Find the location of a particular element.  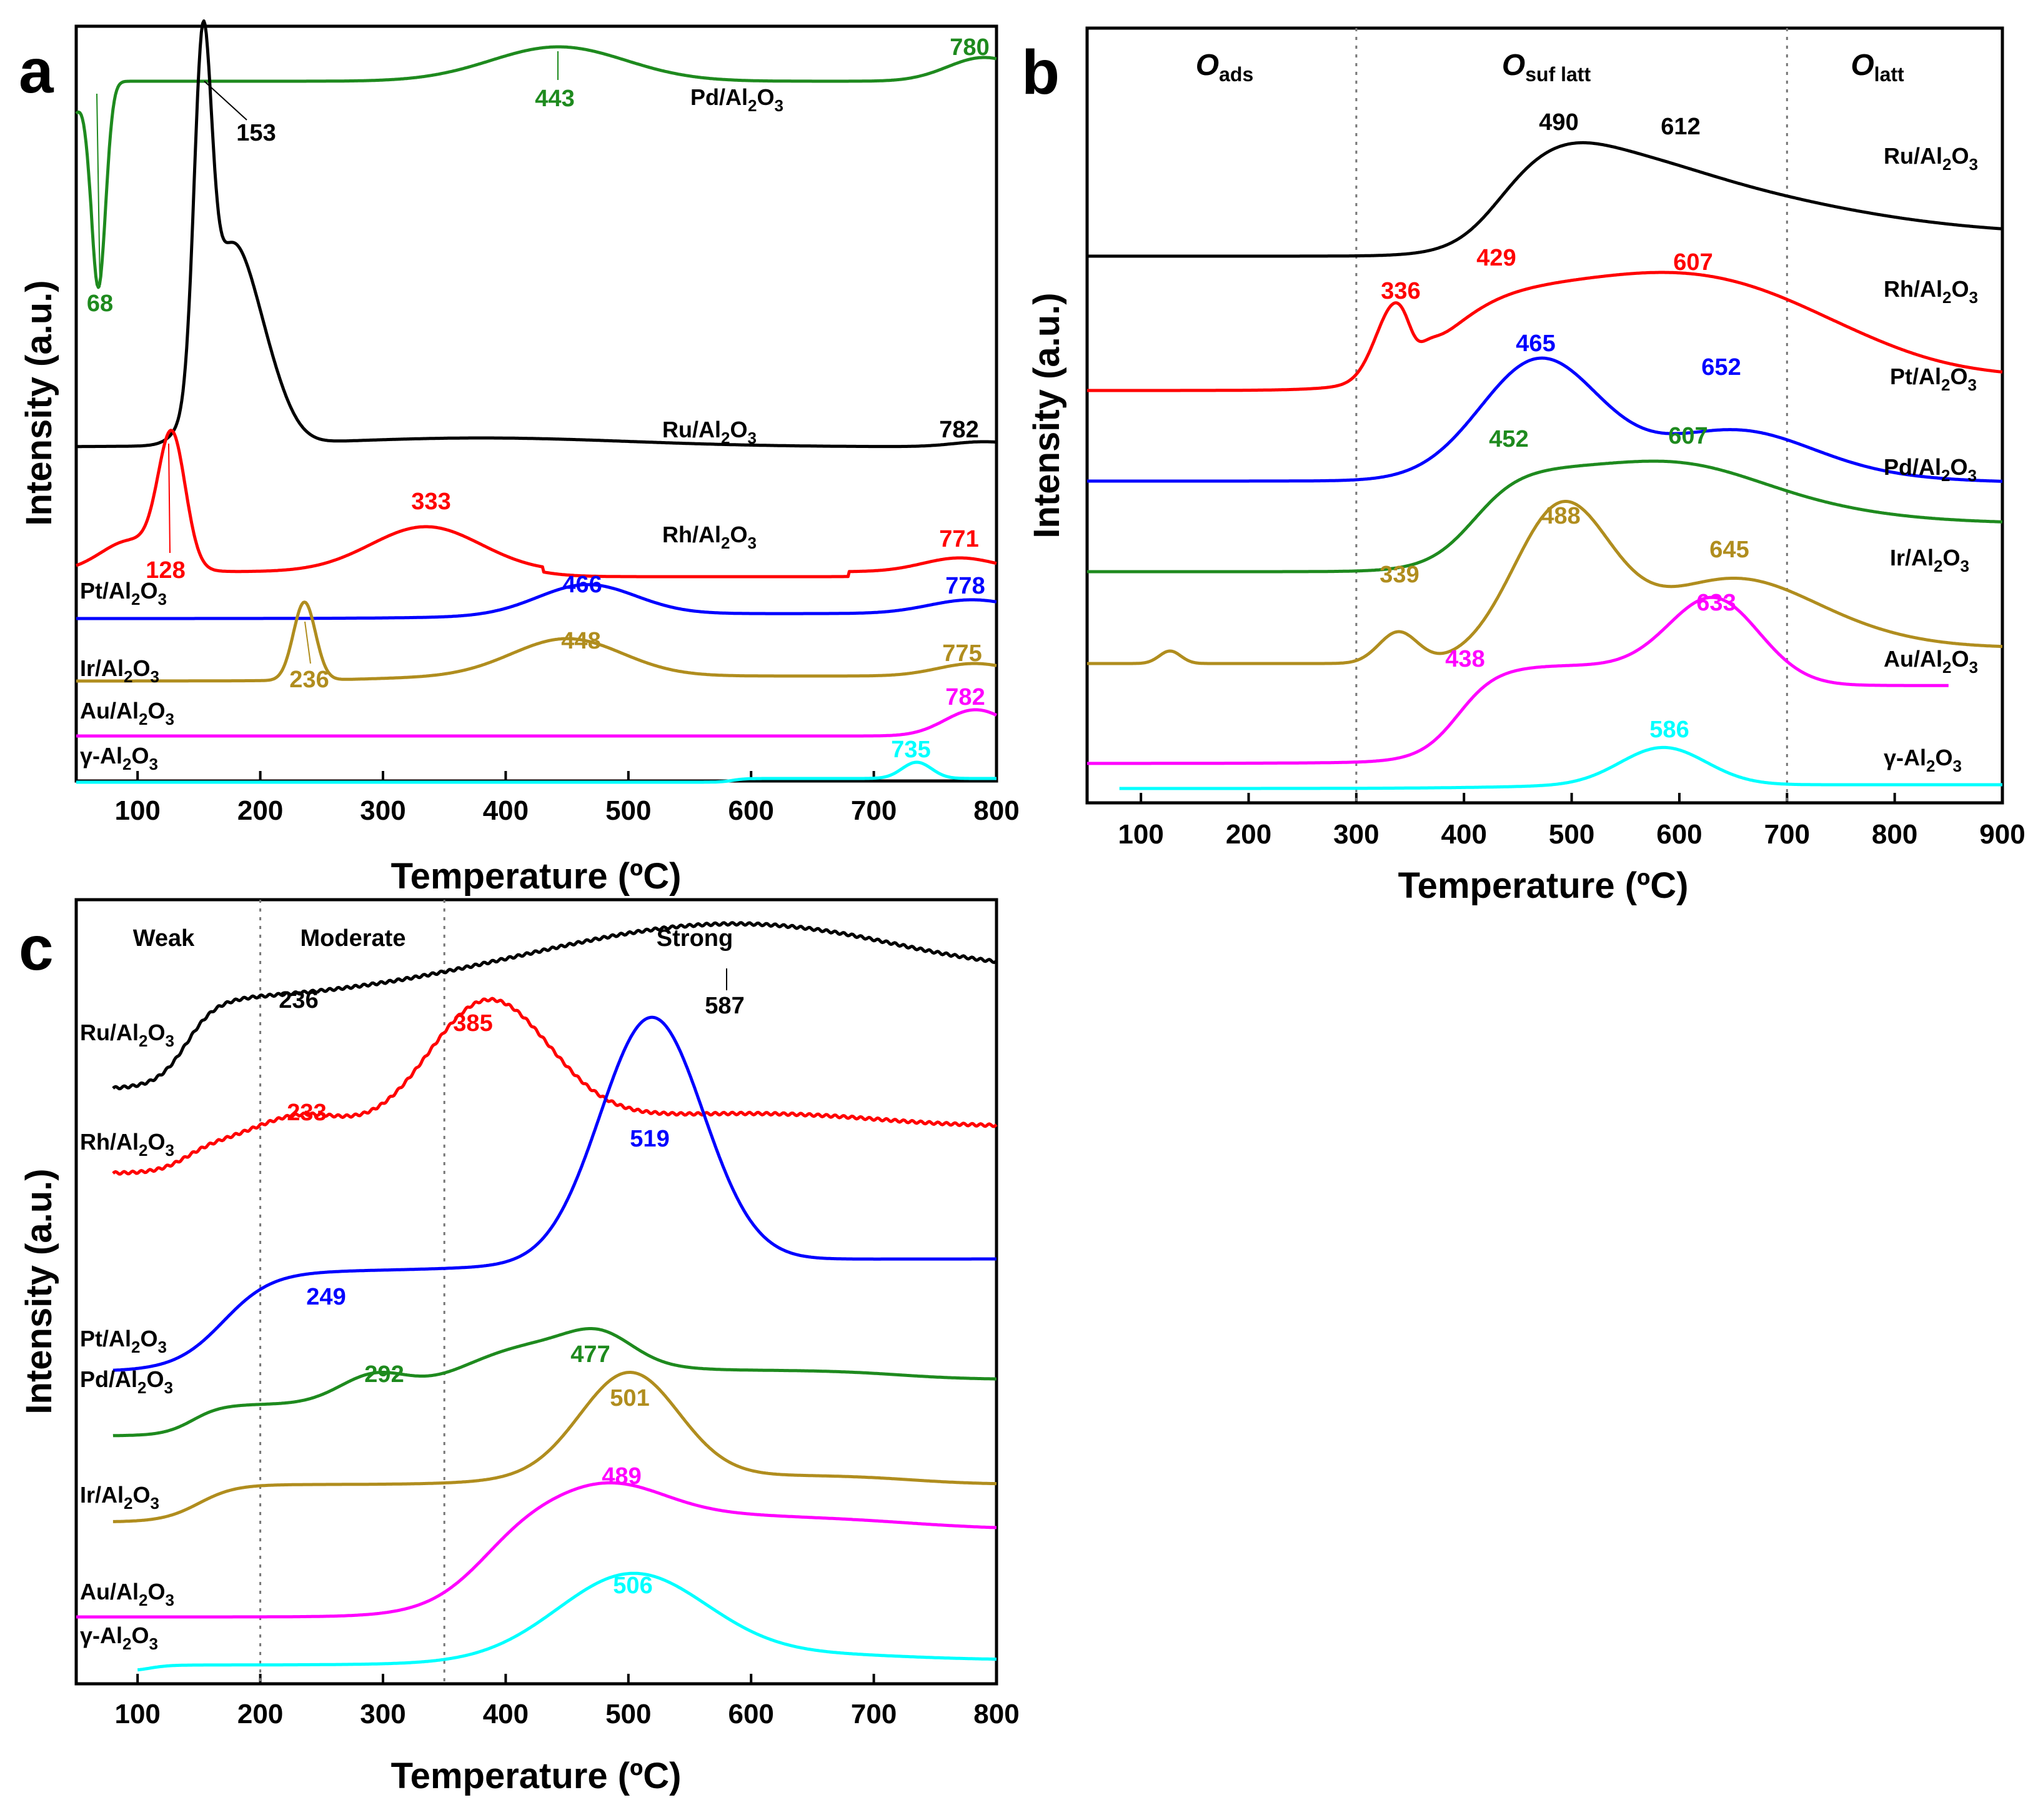

region-o-ads-sub: ads is located at coordinates (1236, 74).